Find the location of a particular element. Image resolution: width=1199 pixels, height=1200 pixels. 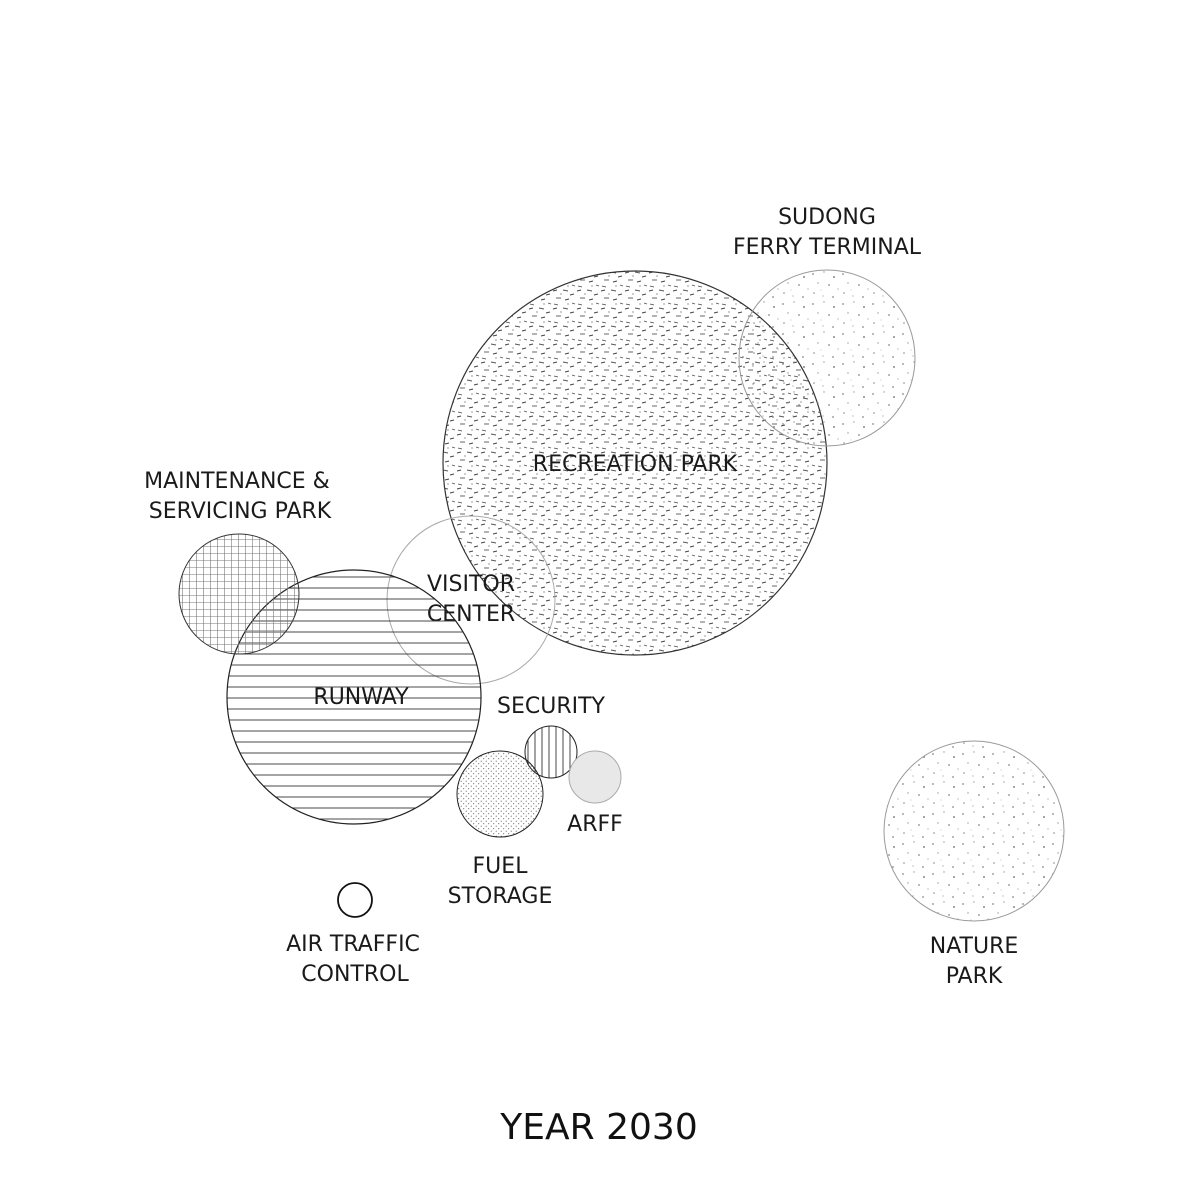

air-traffic-control-label-line1: AIR TRAFFIC is located at coordinates (353, 944).